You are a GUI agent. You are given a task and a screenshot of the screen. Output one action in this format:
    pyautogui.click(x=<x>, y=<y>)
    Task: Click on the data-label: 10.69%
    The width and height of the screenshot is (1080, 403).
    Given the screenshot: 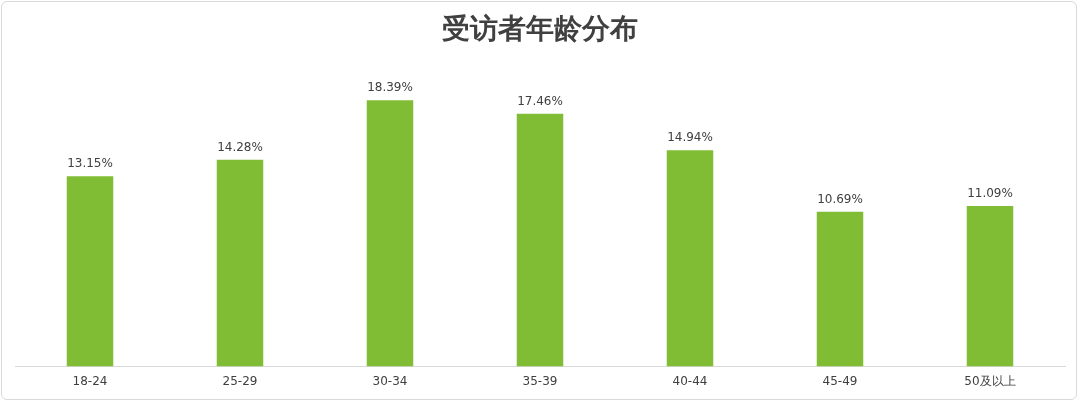 What is the action you would take?
    pyautogui.click(x=840, y=198)
    